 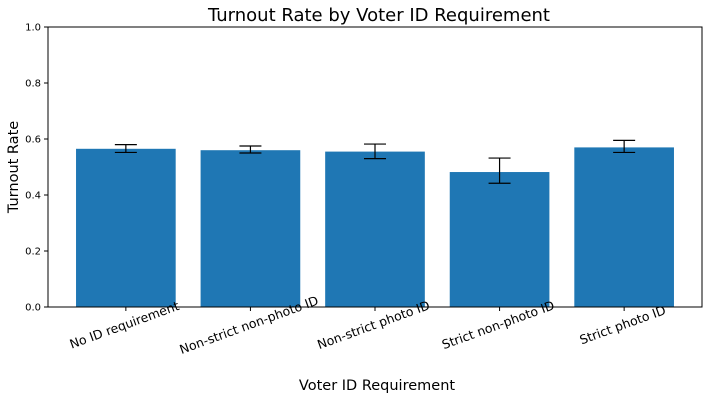 What do you see at coordinates (33, 84) in the screenshot?
I see `y-tick-label-5: 0.8` at bounding box center [33, 84].